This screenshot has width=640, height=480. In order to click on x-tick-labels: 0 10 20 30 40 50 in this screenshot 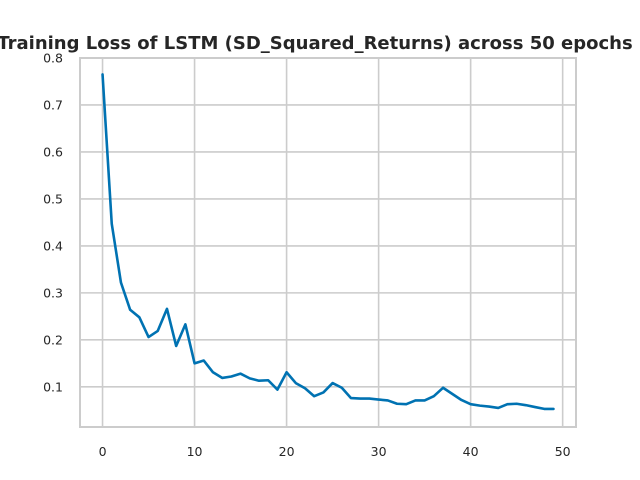, I will do `click(335, 451)`.